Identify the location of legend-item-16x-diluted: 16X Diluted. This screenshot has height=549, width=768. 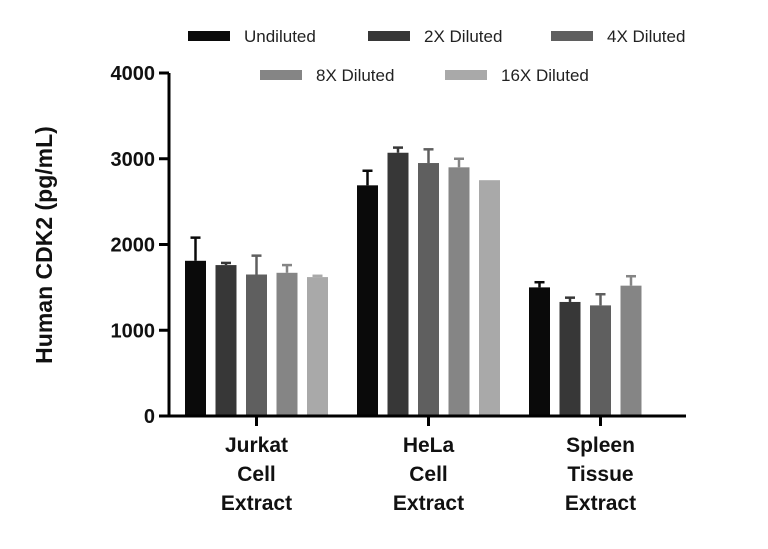
(517, 75).